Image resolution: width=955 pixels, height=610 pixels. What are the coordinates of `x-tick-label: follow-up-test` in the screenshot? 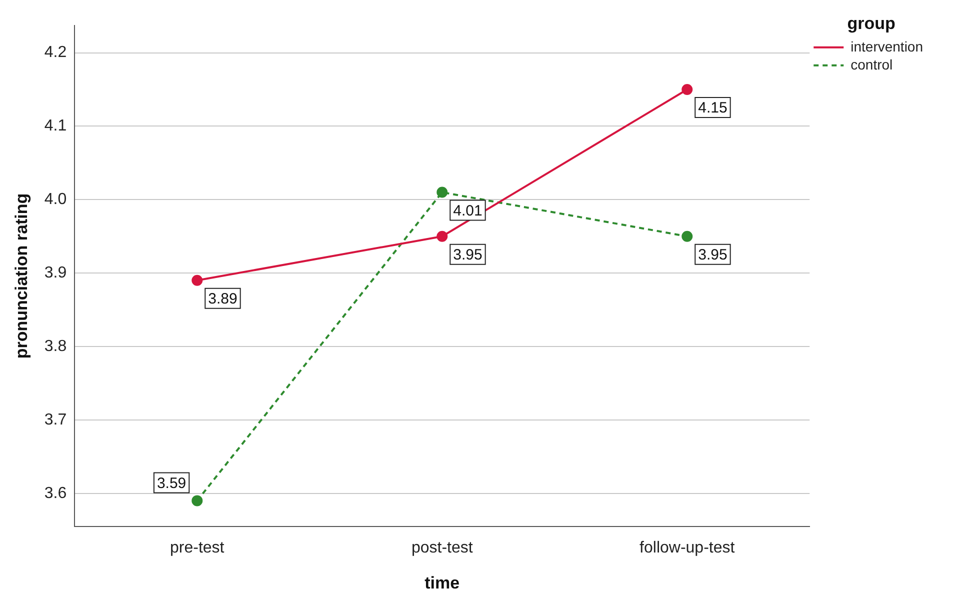 It's located at (688, 547).